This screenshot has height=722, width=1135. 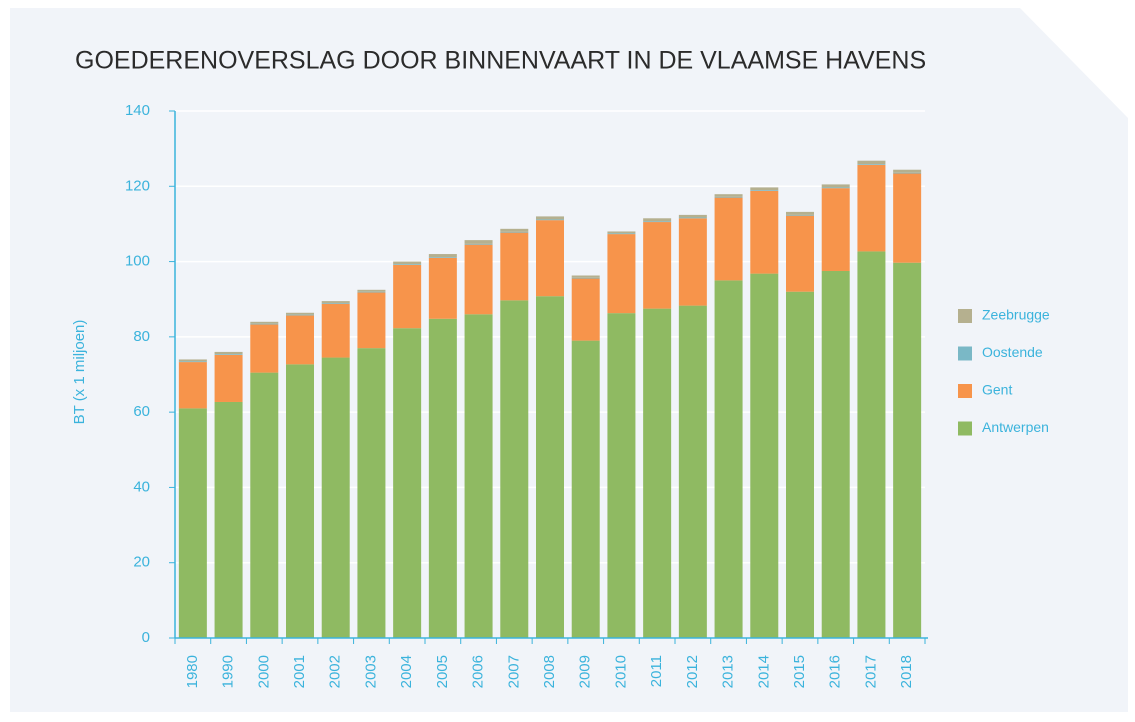 I want to click on x-tick-label: 2010, so click(x=620, y=671).